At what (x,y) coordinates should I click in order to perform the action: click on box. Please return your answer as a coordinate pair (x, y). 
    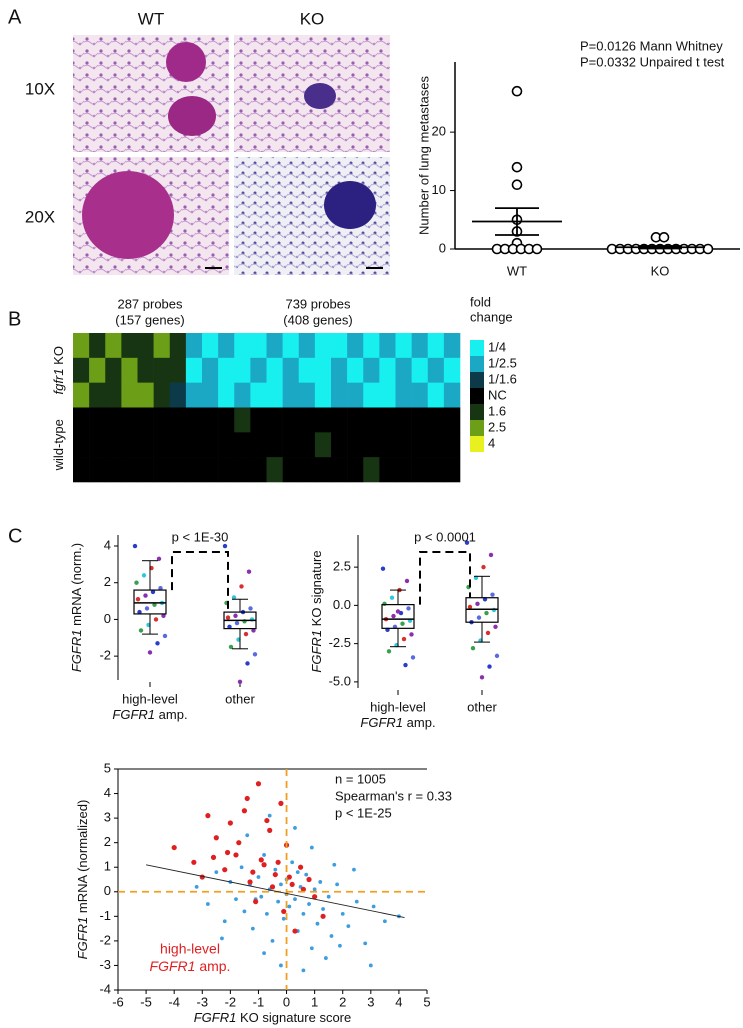
    Looking at the image, I should click on (150, 602).